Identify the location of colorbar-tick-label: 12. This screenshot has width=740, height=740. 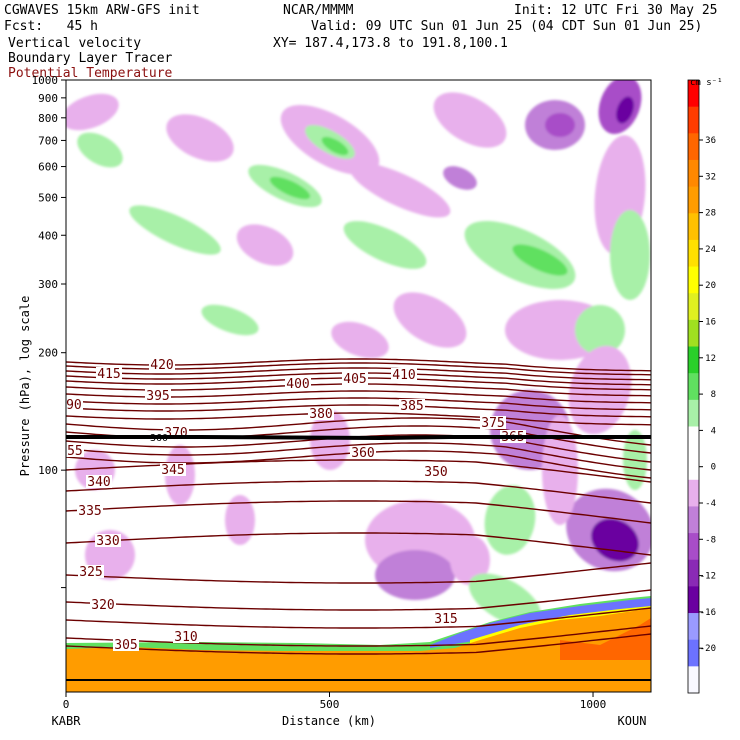
(710, 359).